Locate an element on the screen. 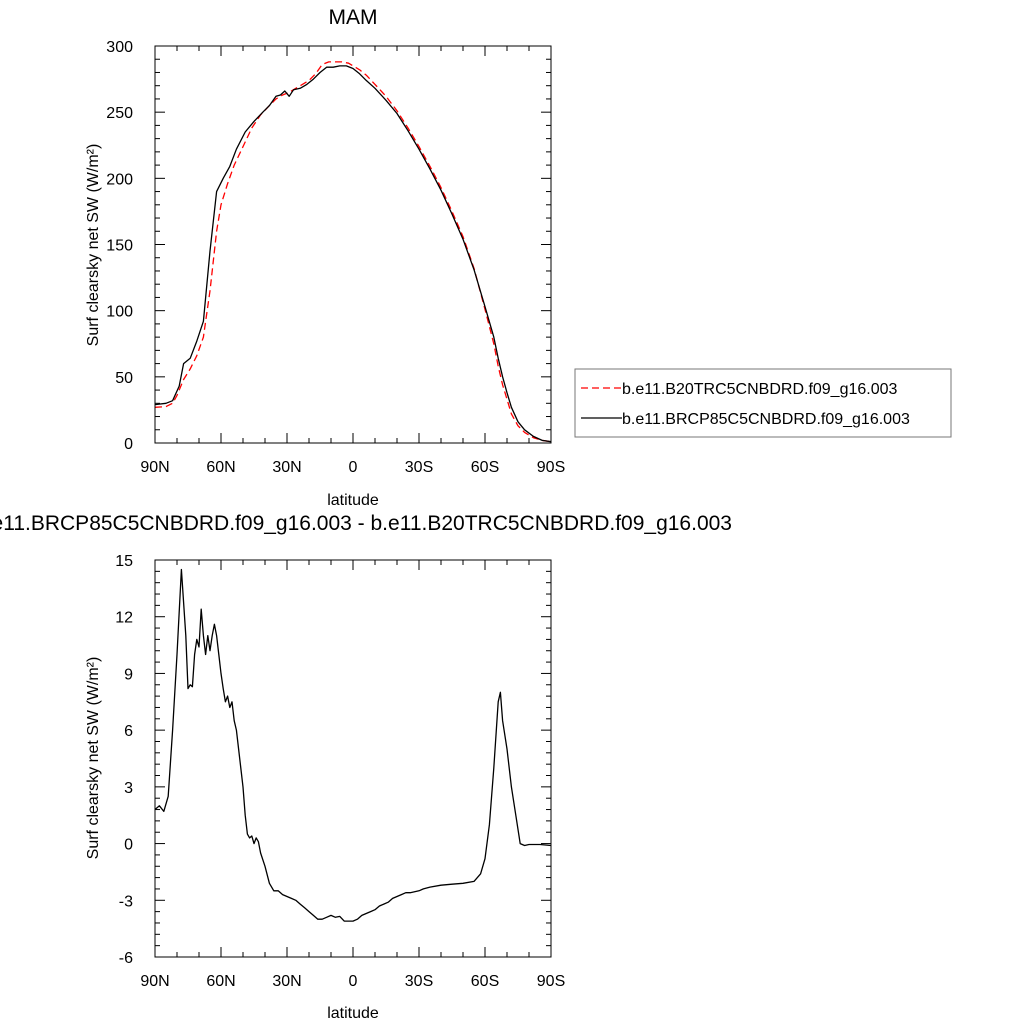 The height and width of the screenshot is (1024, 1024). top-x-tick-label: 60S is located at coordinates (485, 467).